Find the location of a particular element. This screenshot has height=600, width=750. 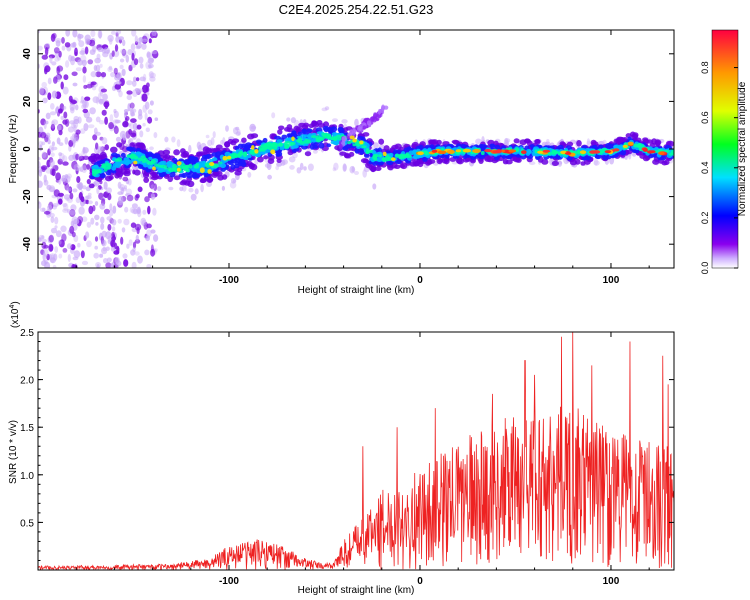

colorbar-tick-label: 0.2 is located at coordinates (705, 218).